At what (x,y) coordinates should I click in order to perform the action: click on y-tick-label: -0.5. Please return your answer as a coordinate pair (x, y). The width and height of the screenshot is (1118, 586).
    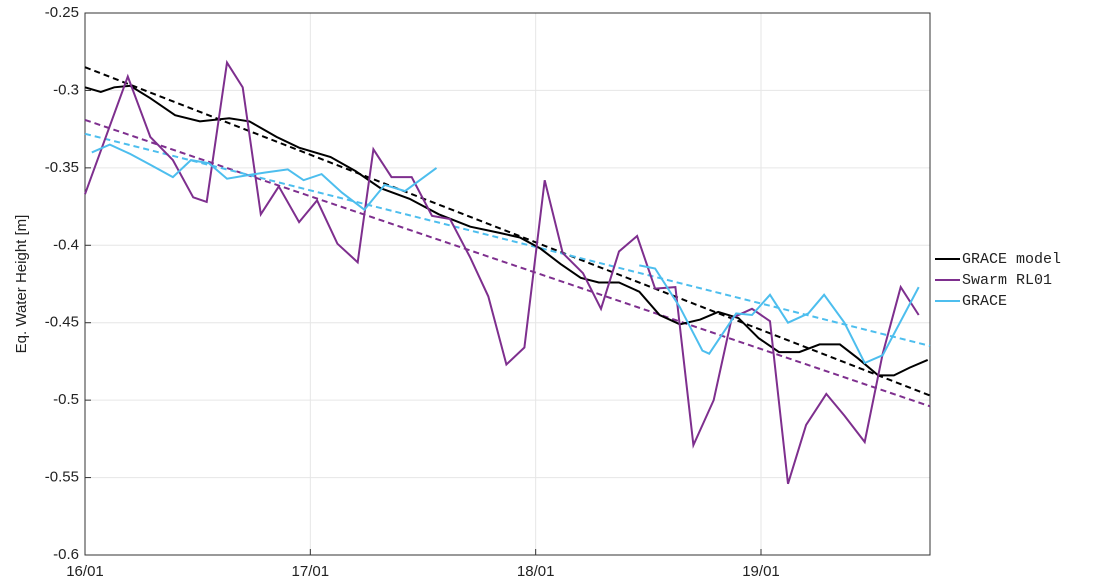
    Looking at the image, I should click on (66, 399).